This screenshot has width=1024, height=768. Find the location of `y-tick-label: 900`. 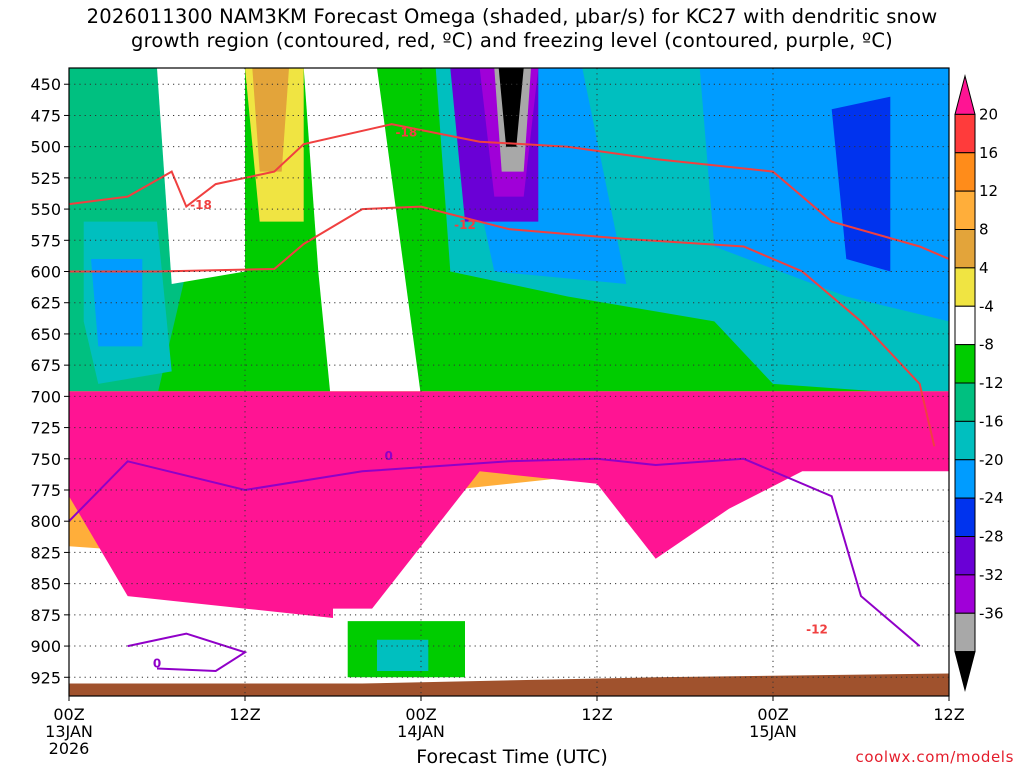

y-tick-label: 900 is located at coordinates (45, 646).